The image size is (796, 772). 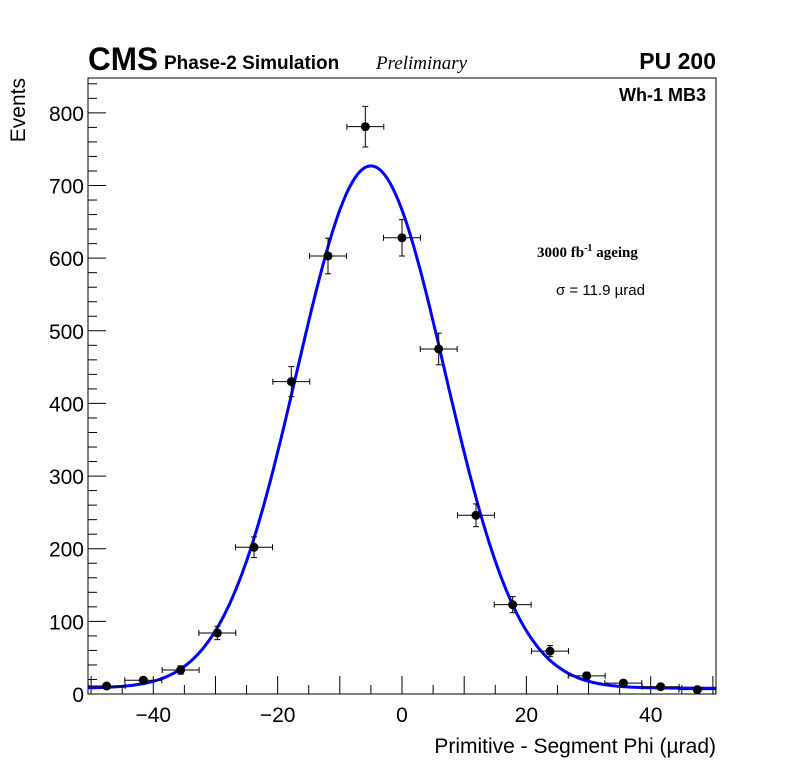 I want to click on y-tick-label: 100, so click(x=66, y=622).